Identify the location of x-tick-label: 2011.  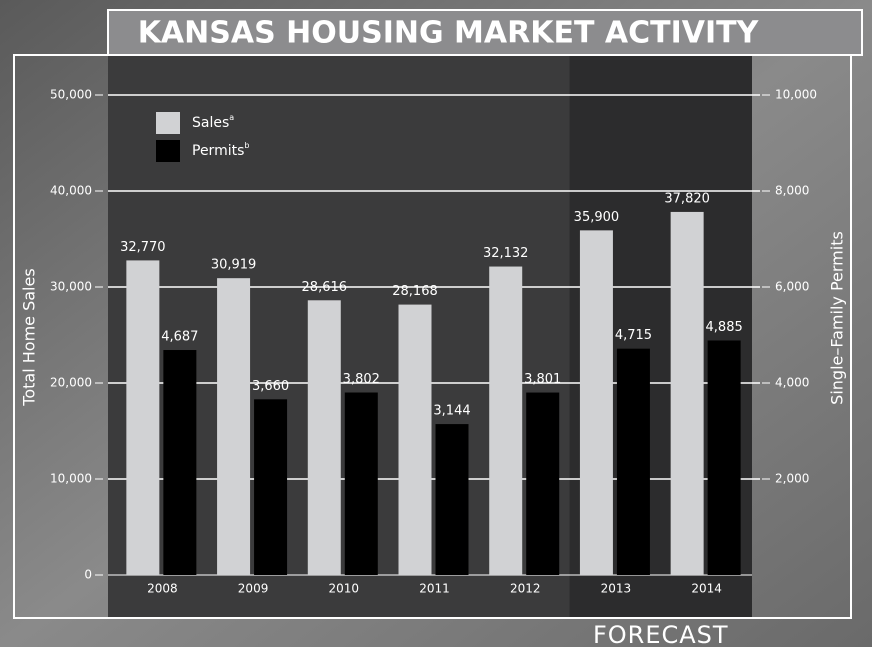
(434, 589).